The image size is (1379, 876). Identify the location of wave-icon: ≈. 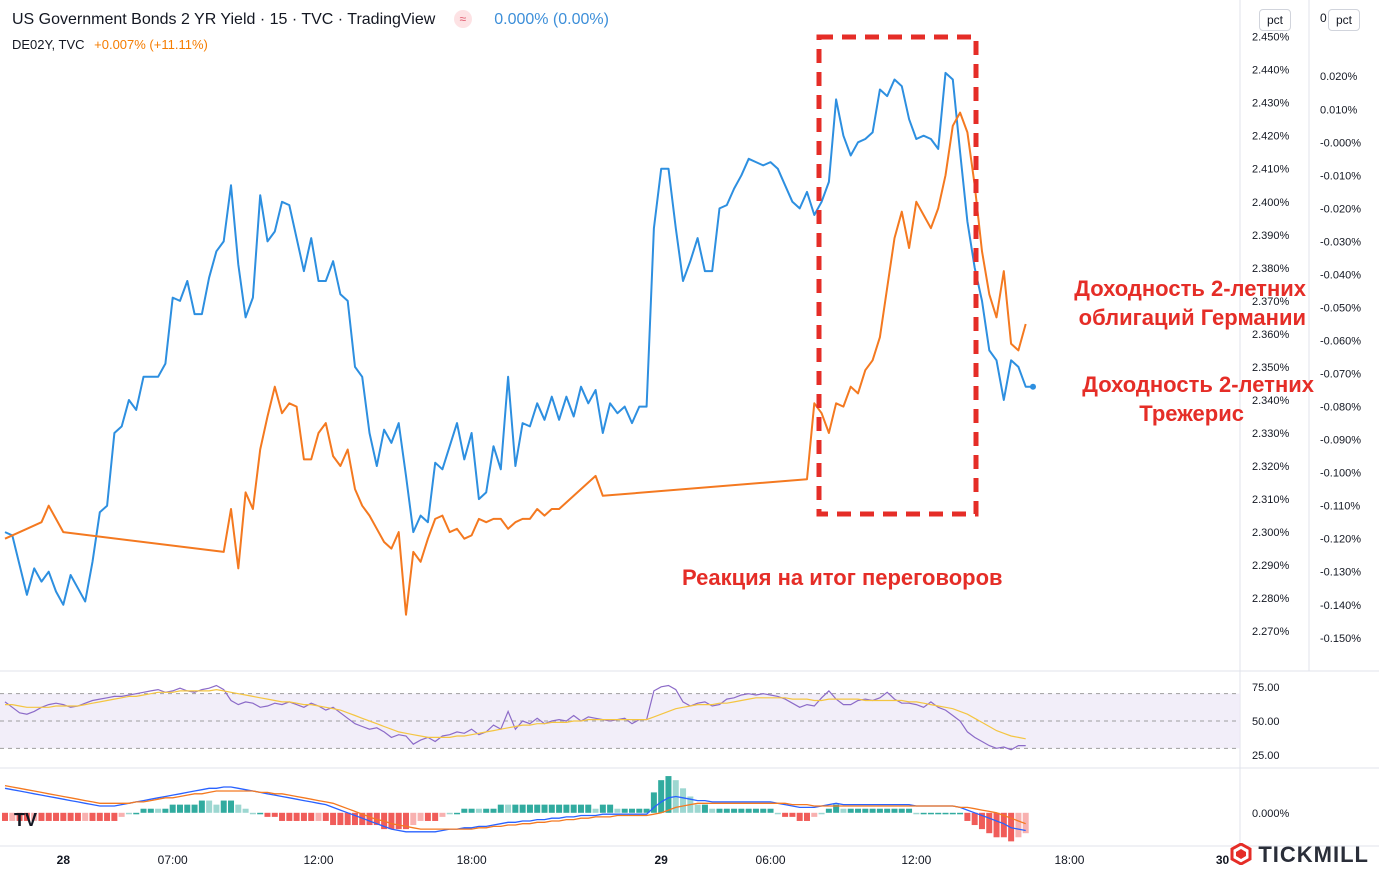
(462, 19).